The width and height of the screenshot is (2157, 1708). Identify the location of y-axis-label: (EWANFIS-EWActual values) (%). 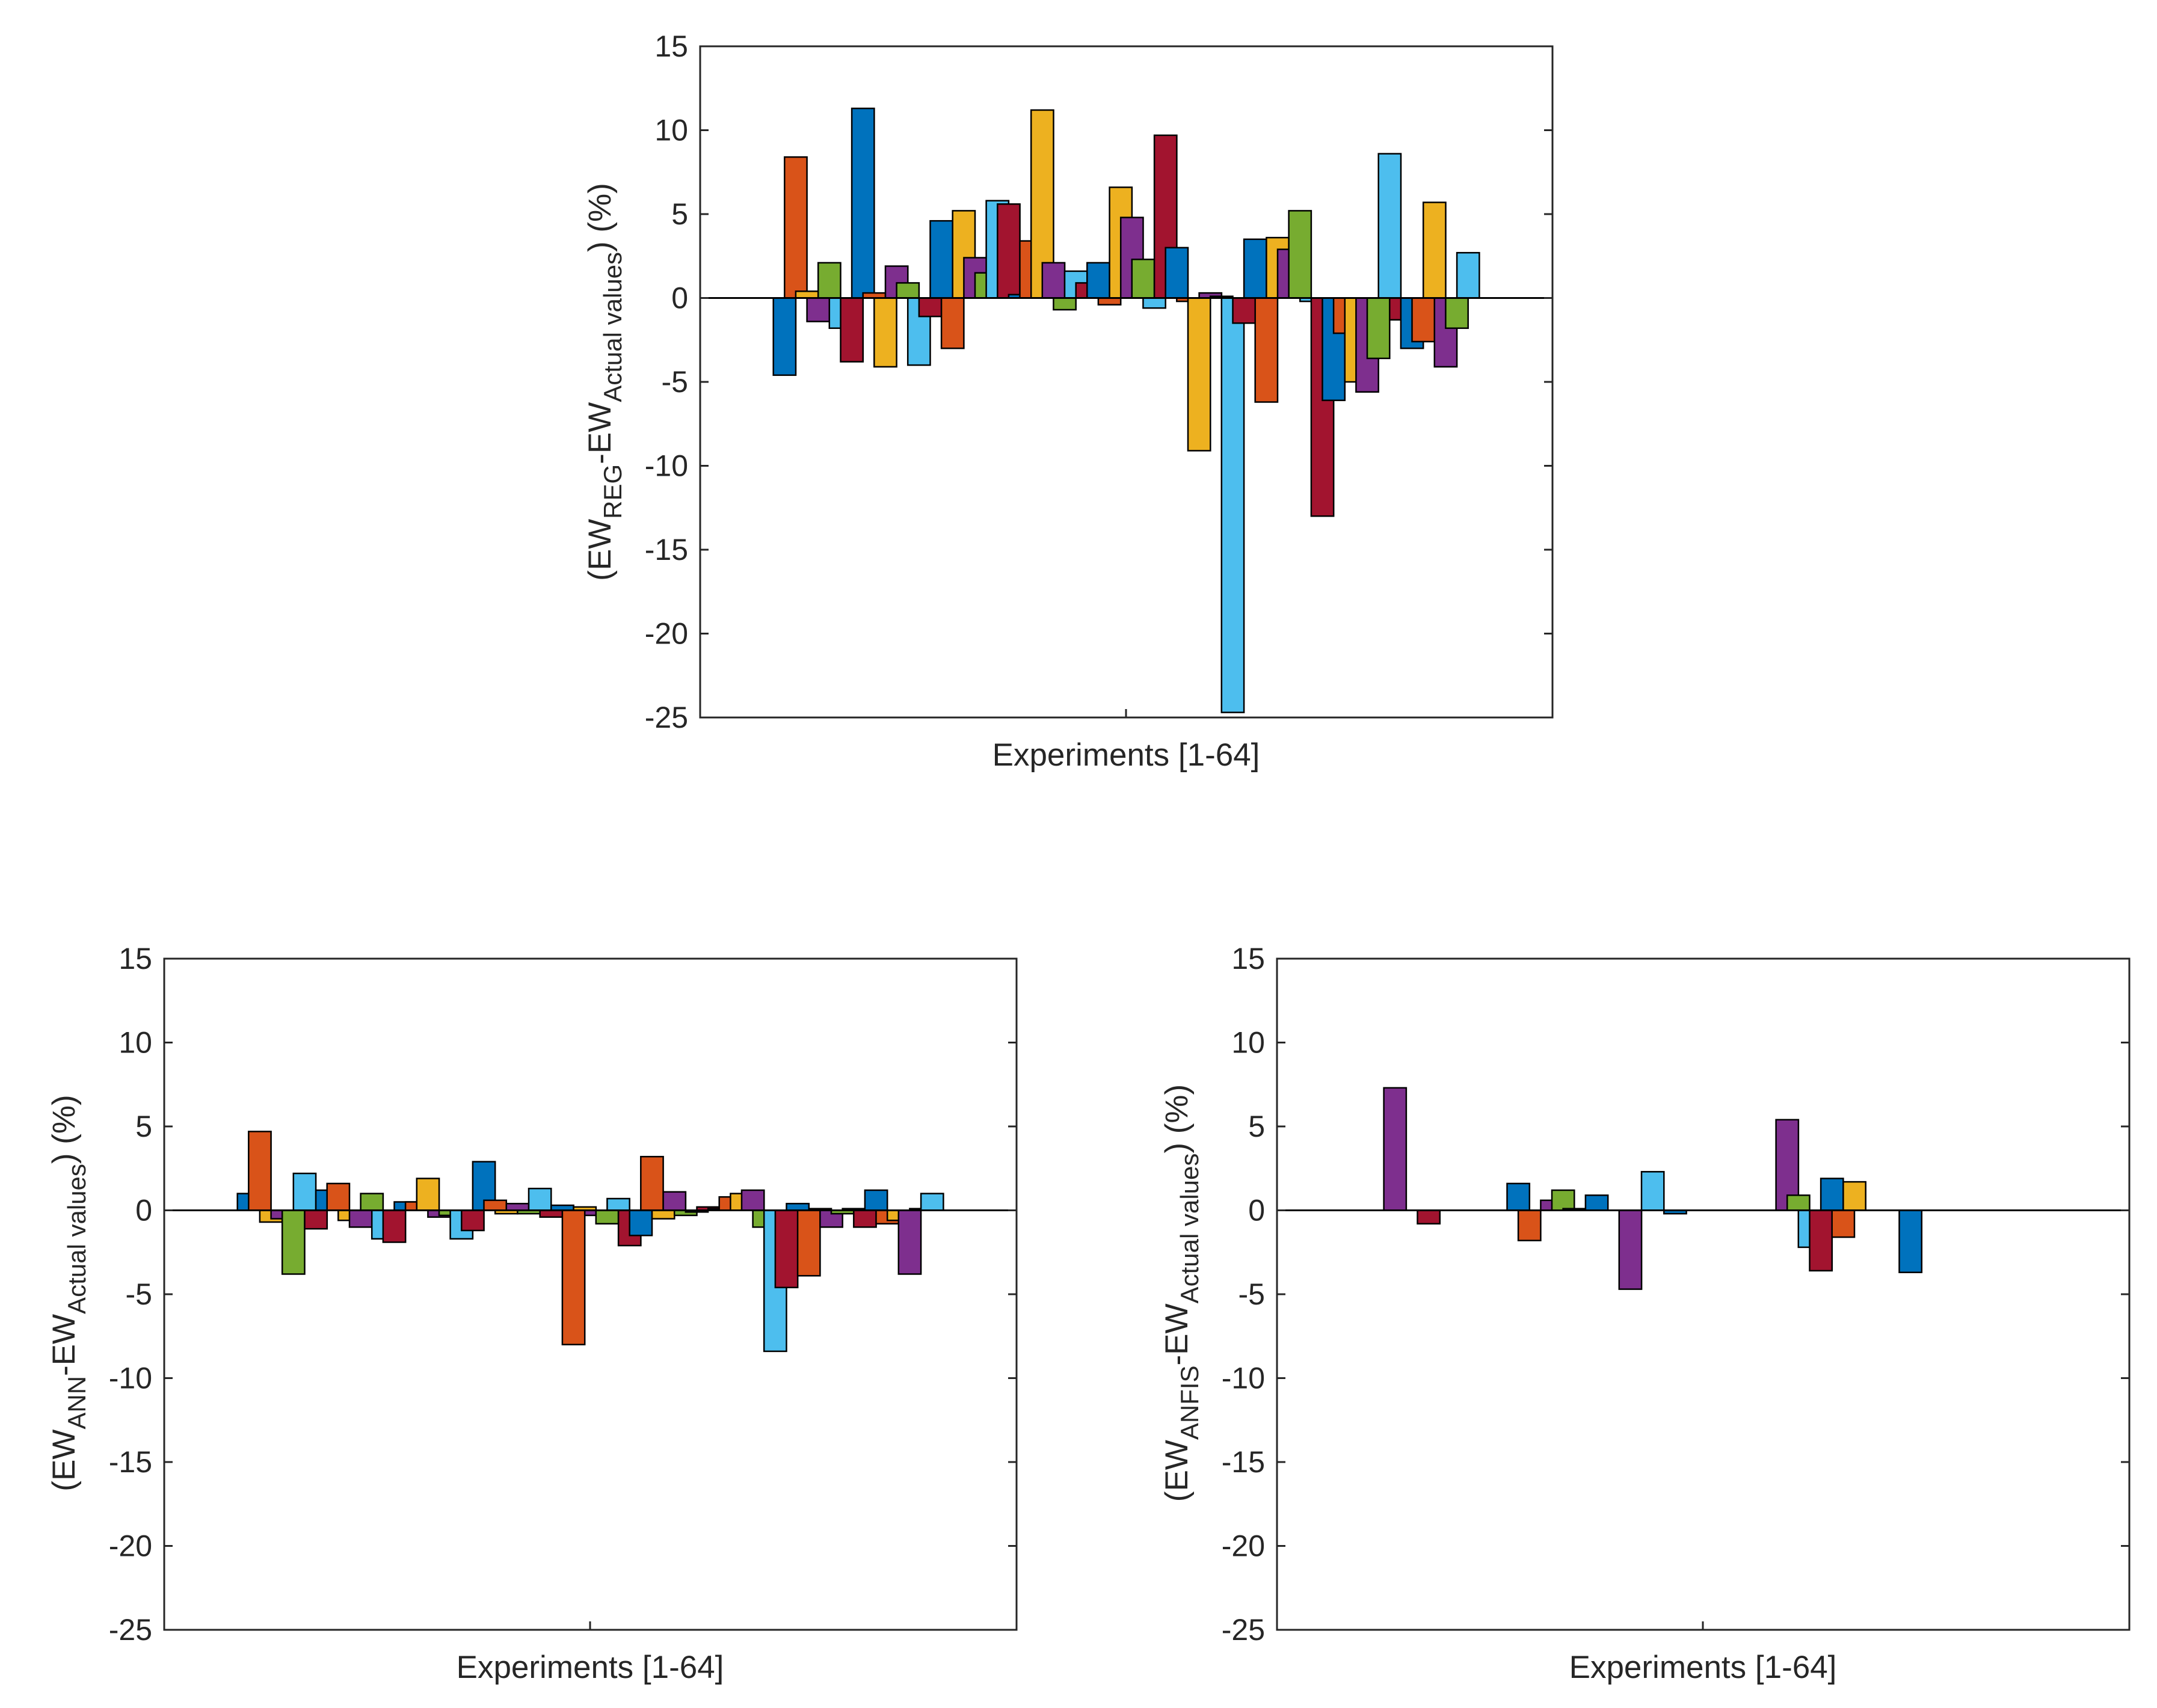
(1181, 1293).